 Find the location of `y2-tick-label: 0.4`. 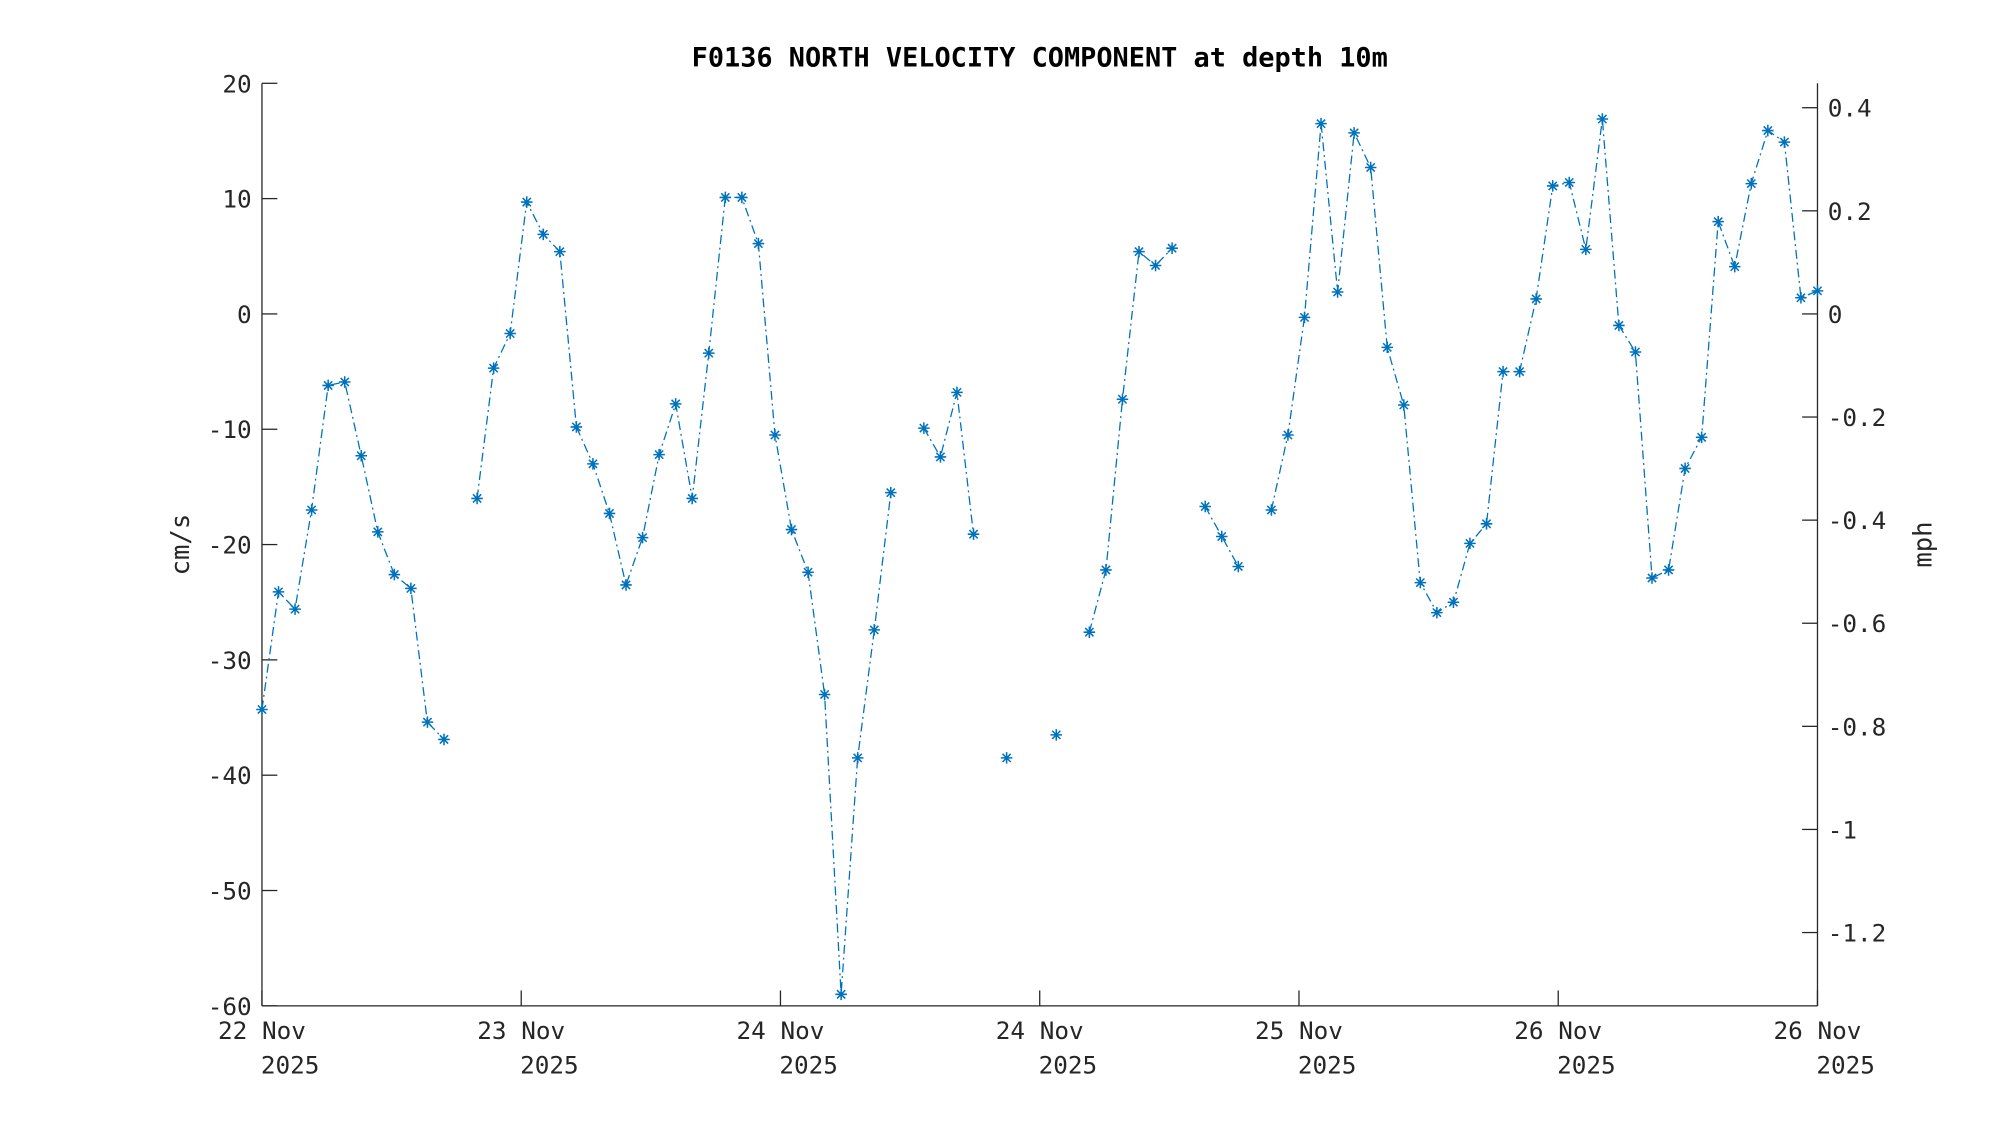

y2-tick-label: 0.4 is located at coordinates (1850, 108).